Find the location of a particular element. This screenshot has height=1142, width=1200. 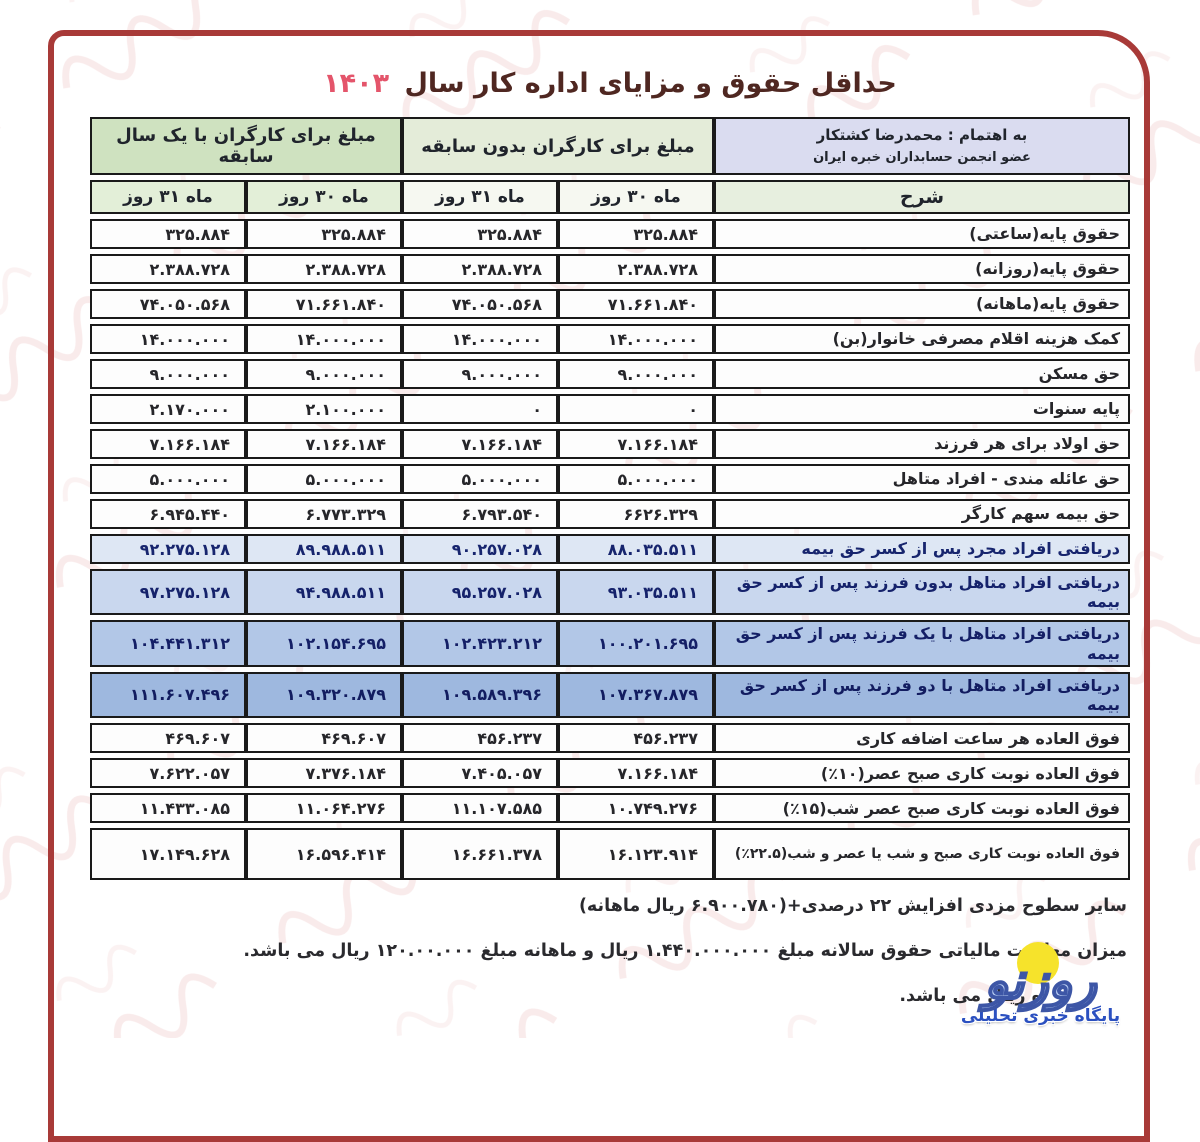

amount-cell: ۶.۷۹۳.۵۴۰ is located at coordinates (480, 514).